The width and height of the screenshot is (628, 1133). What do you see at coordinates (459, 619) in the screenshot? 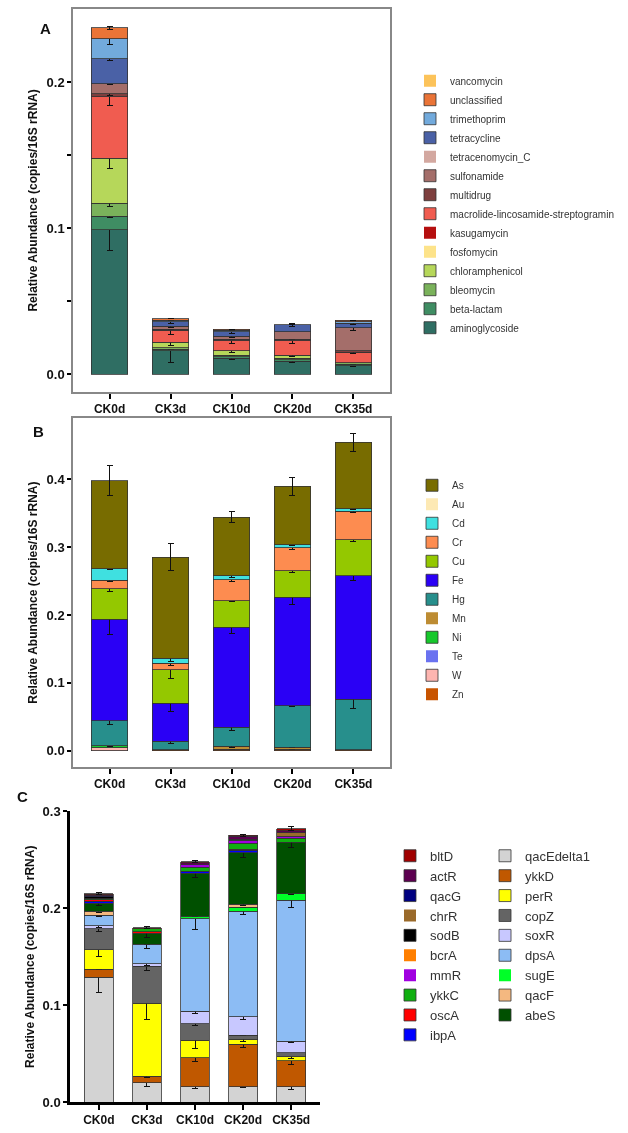
I see `legend-label: Mn` at bounding box center [459, 619].